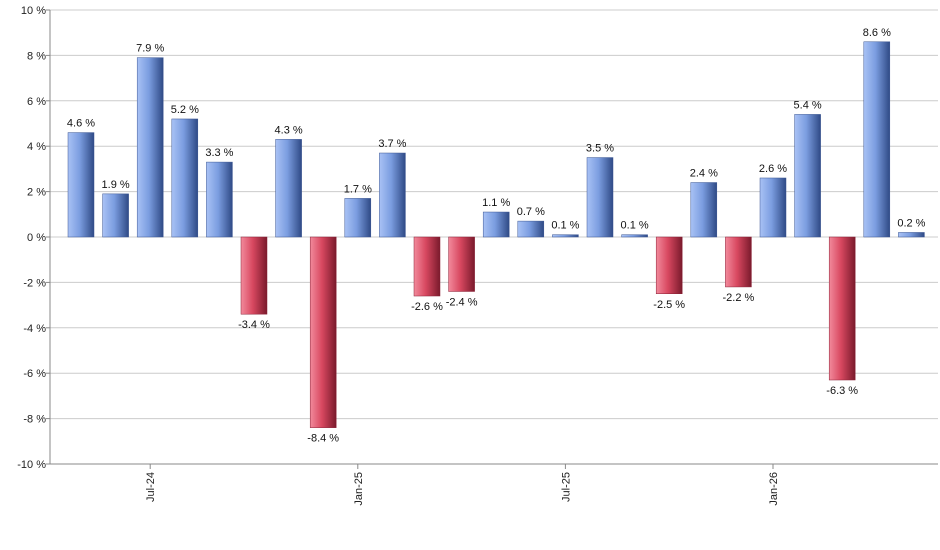  Describe the element at coordinates (877, 33) in the screenshot. I see `data-label: 8.6 %` at that location.